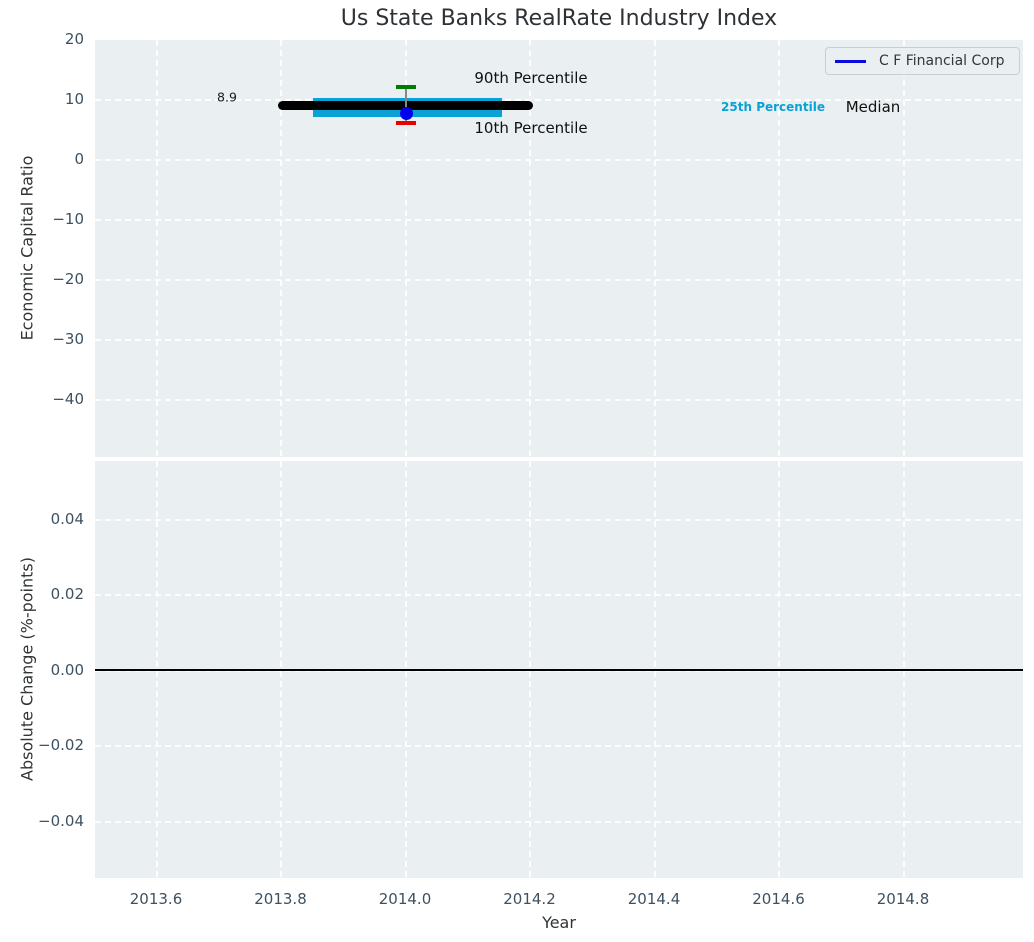 This screenshot has height=942, width=1034. Describe the element at coordinates (942, 61) in the screenshot. I see `legend-label: C F Financial Corp` at that location.